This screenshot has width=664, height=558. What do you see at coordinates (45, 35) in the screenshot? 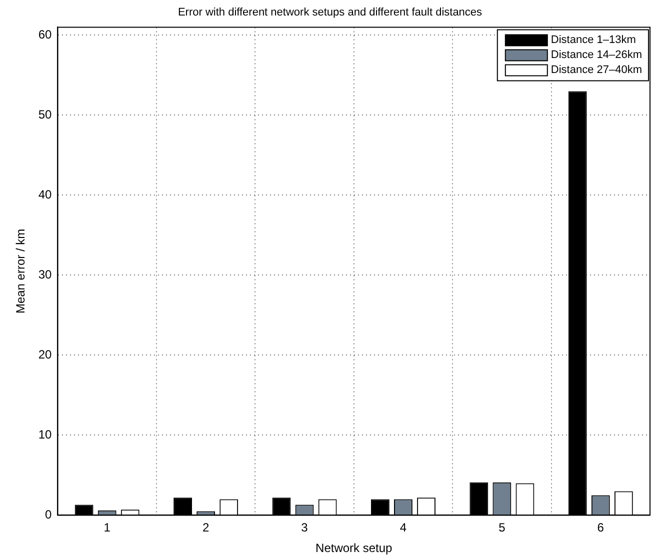
I see `y-tick-label: 60` at bounding box center [45, 35].